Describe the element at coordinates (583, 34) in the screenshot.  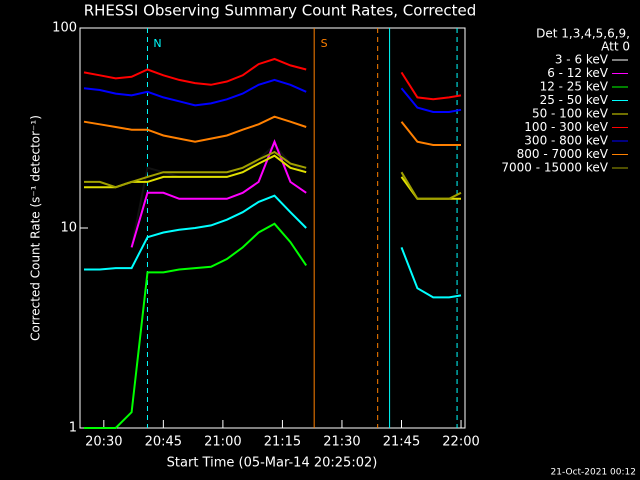
I see `detectors: Det 1,3,4,5,6,9,` at that location.